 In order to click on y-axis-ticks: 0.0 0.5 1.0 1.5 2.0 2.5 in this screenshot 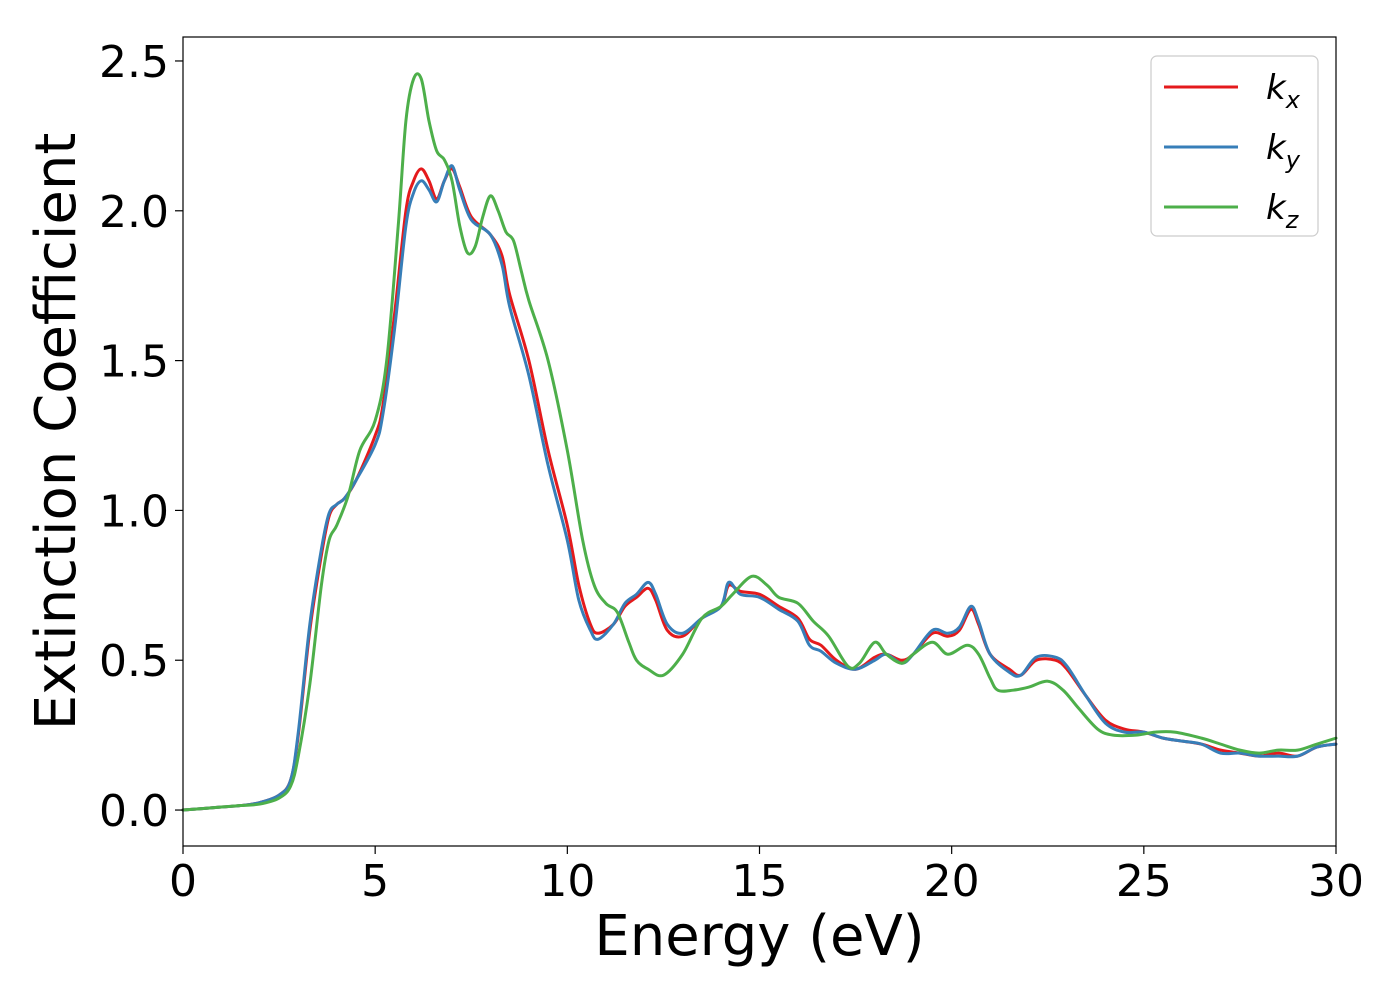, I will do `click(141, 437)`.